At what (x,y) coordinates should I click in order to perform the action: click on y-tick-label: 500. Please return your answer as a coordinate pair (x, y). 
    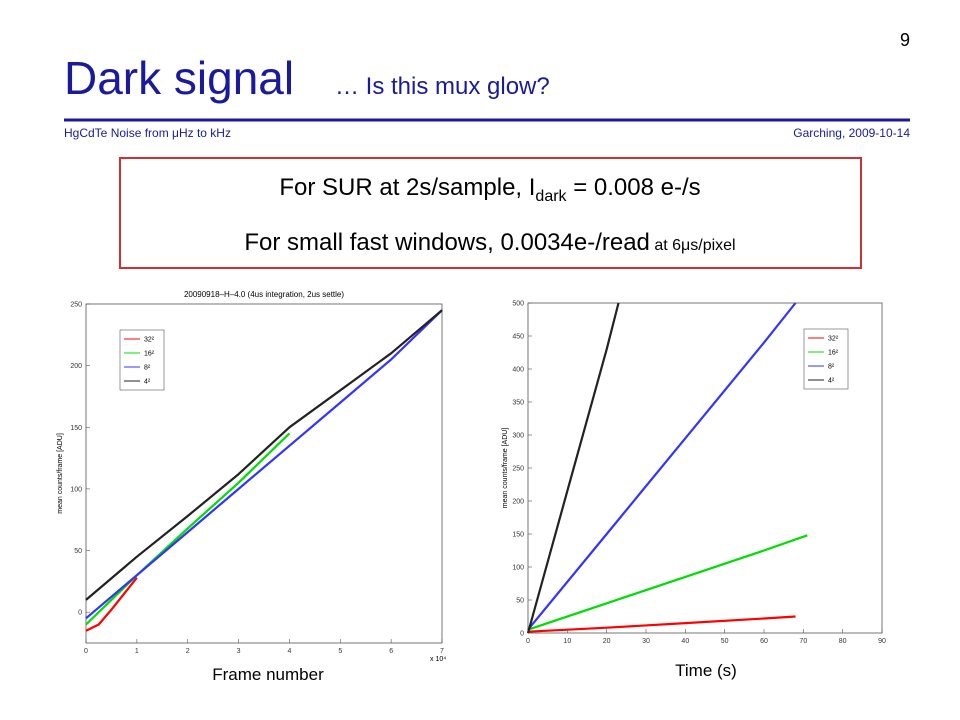
    Looking at the image, I should click on (518, 304).